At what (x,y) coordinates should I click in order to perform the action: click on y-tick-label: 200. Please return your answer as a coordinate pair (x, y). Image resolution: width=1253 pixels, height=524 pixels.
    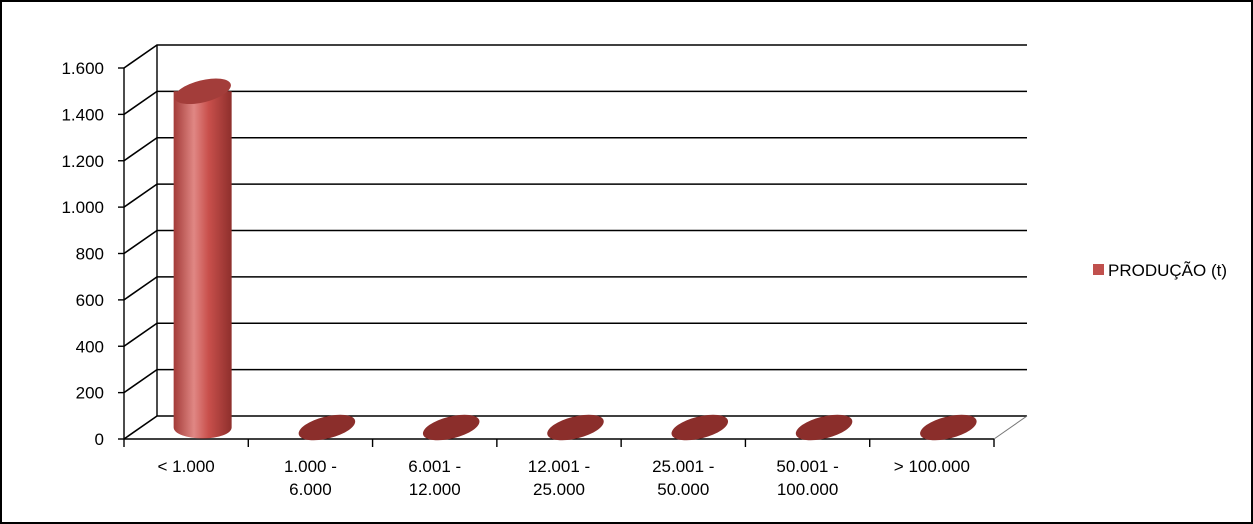
    Looking at the image, I should click on (90, 393).